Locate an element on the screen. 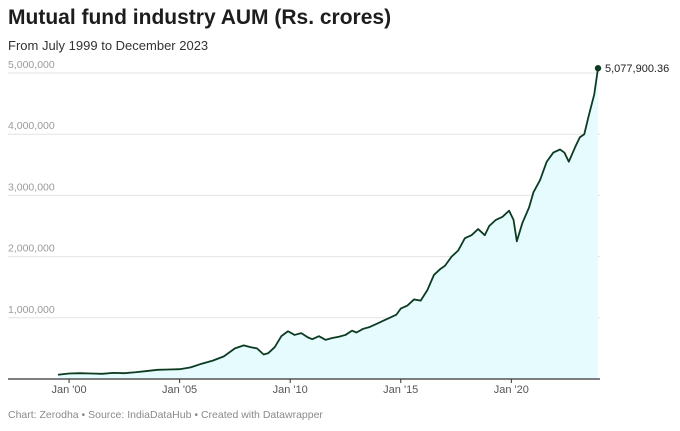 Image resolution: width=680 pixels, height=431 pixels. x-tick-label: Jan '00 is located at coordinates (68, 390).